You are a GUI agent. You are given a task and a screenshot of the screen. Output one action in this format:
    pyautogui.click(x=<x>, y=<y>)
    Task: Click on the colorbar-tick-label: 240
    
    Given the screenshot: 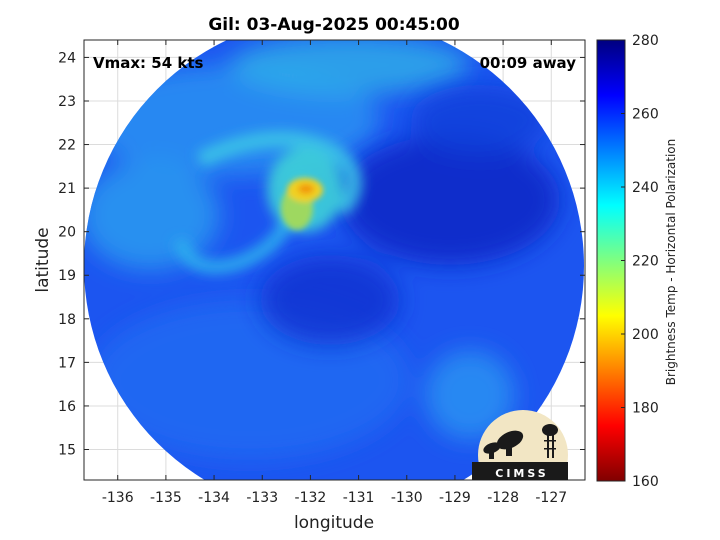 What is the action you would take?
    pyautogui.click(x=645, y=188)
    